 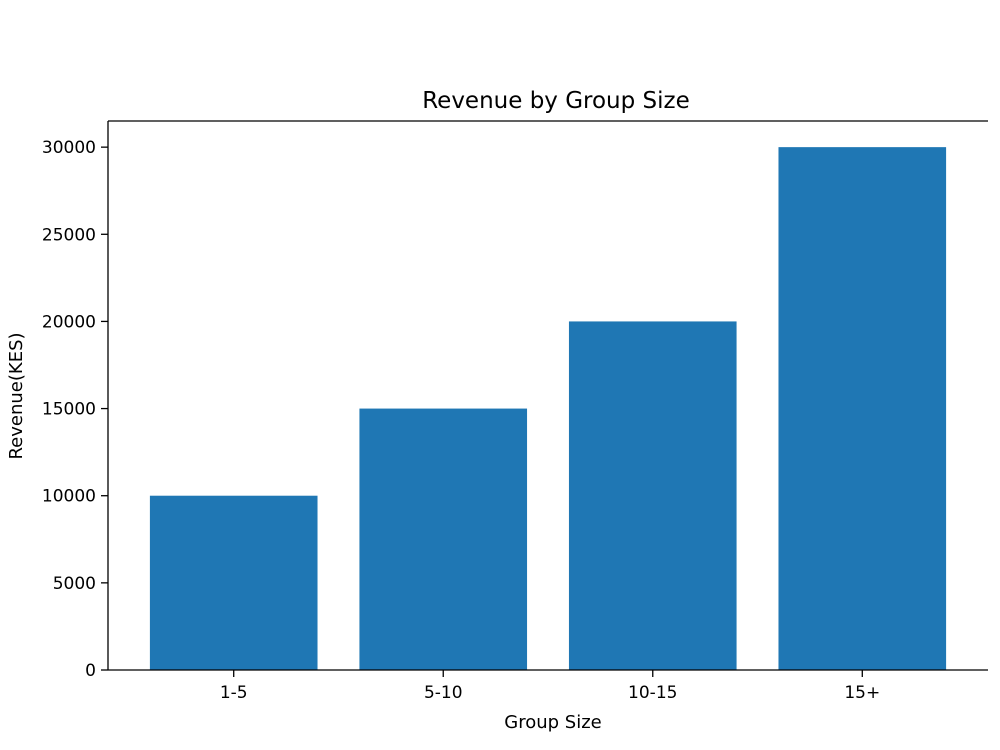 I want to click on y-axis-label: Revenue(KES), so click(x=16, y=395).